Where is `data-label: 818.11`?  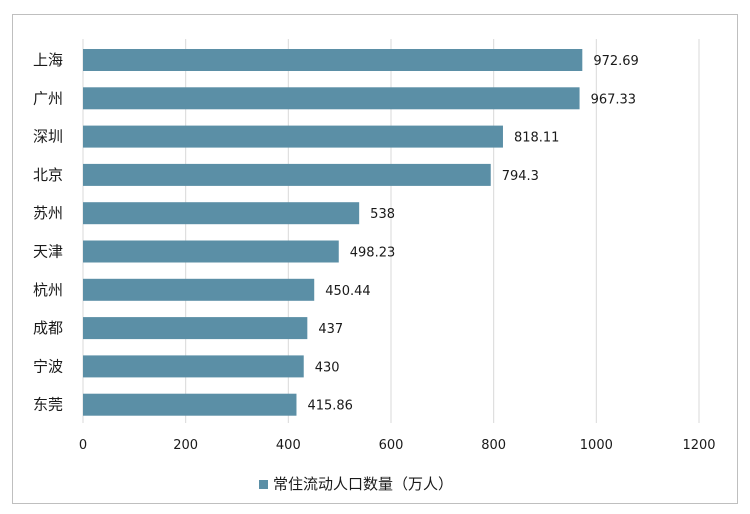
data-label: 818.11 is located at coordinates (537, 138).